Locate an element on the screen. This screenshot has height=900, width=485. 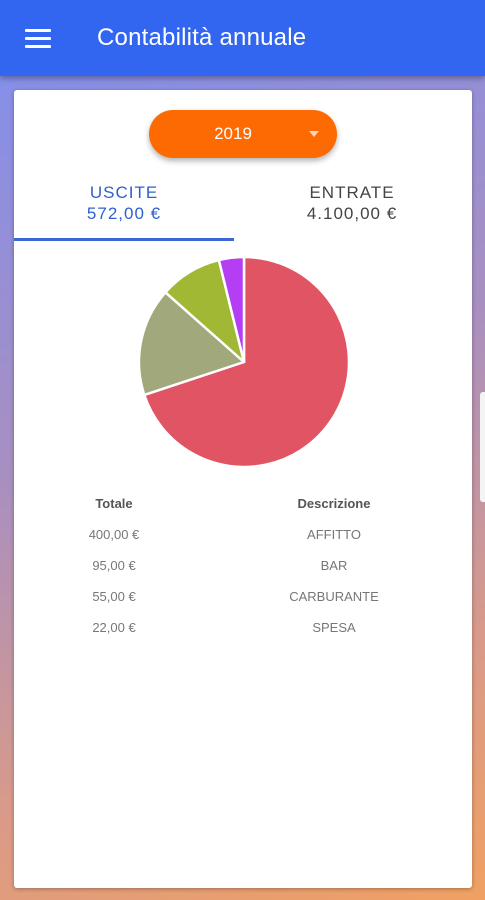
row-total: 95,00 € is located at coordinates (114, 565).